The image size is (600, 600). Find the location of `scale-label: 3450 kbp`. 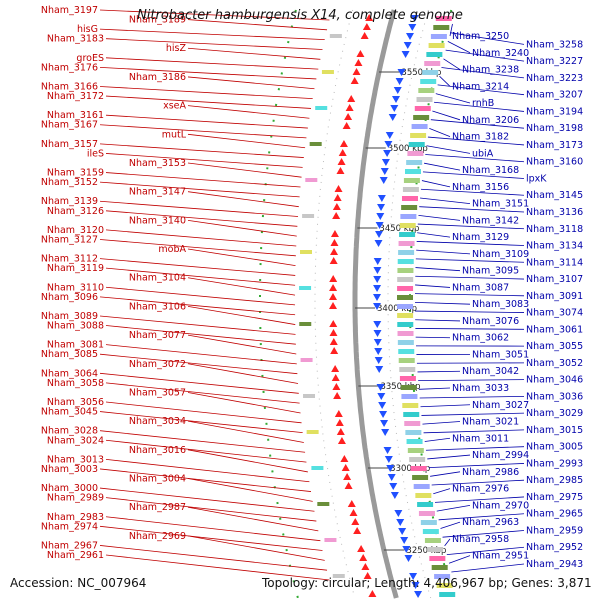

scale-label: 3450 kbp is located at coordinates (399, 229).